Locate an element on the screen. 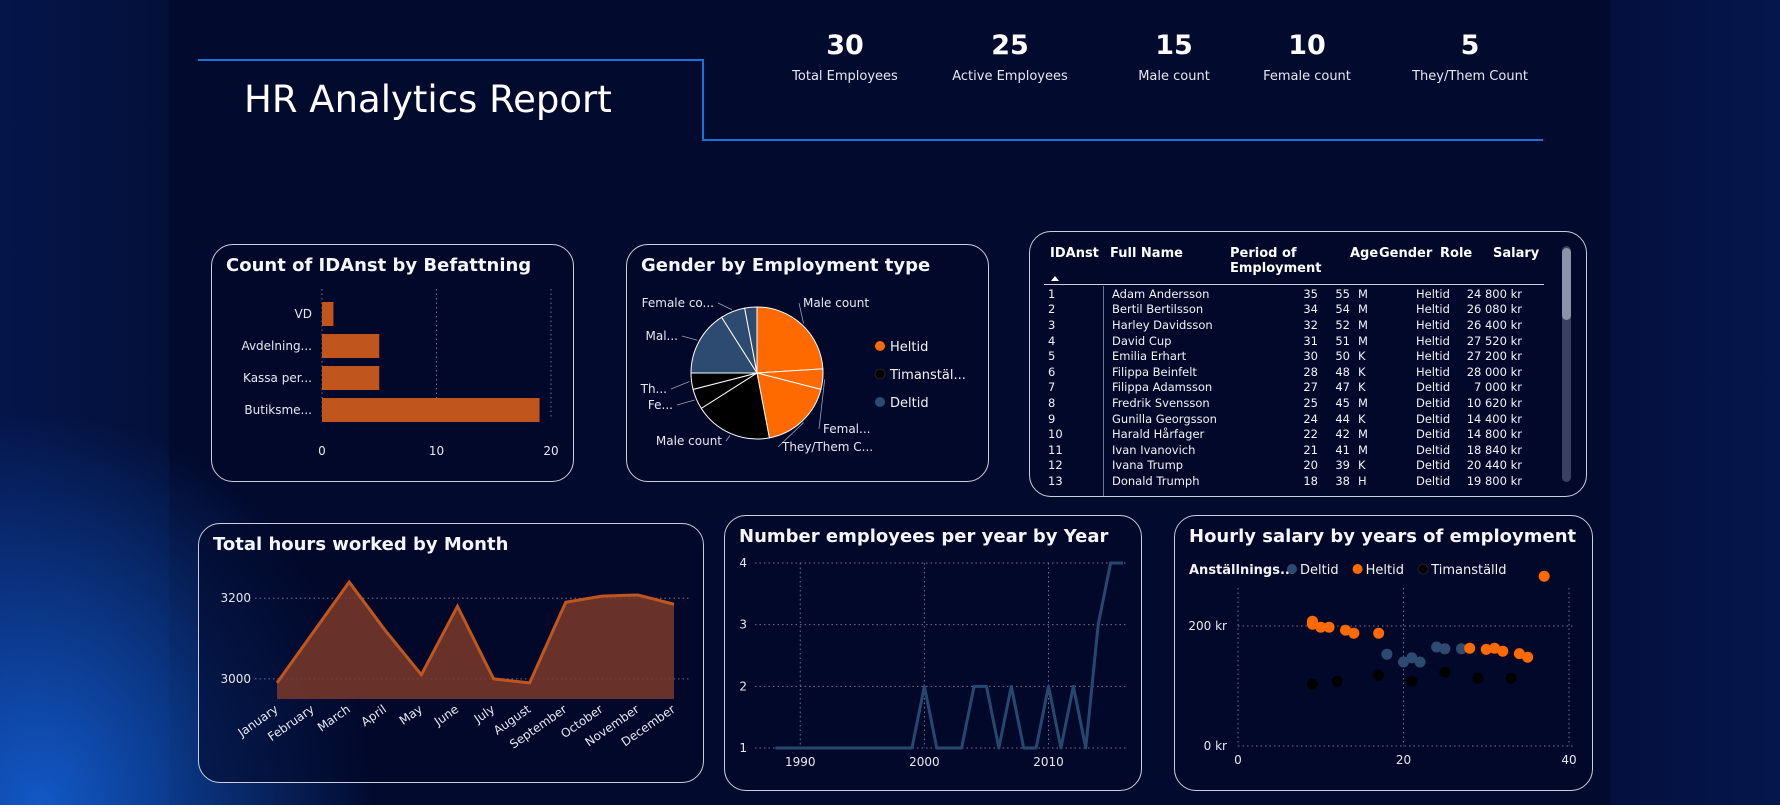 The image size is (1780, 805). table-scrollbar is located at coordinates (1566, 364).